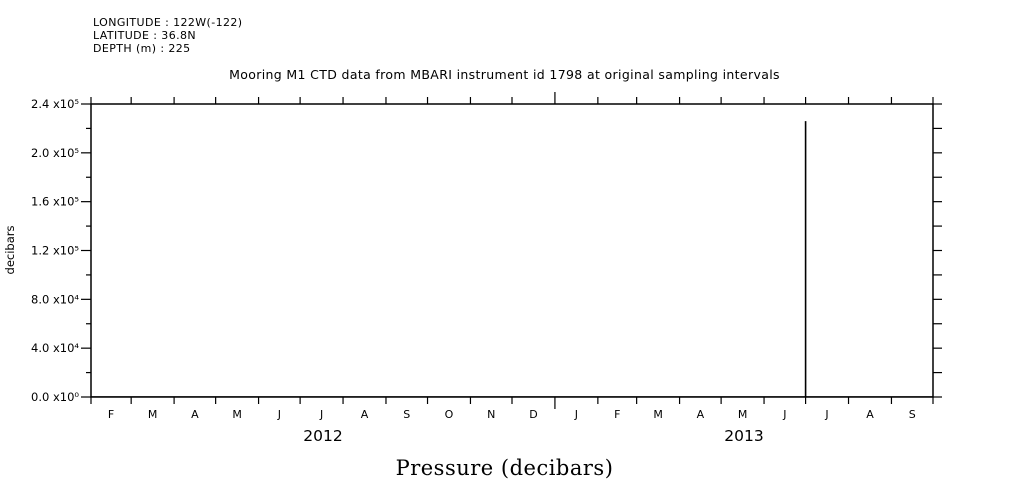 The width and height of the screenshot is (1009, 504). What do you see at coordinates (449, 414) in the screenshot?
I see `x-month-label: O` at bounding box center [449, 414].